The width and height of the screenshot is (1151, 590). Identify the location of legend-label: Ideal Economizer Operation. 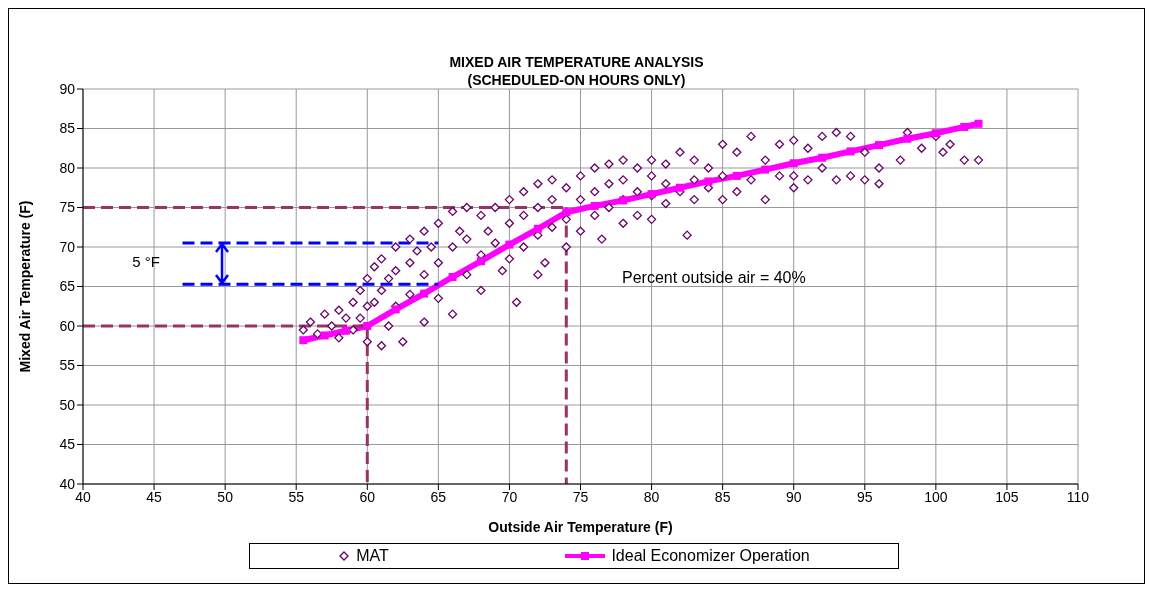
(710, 556).